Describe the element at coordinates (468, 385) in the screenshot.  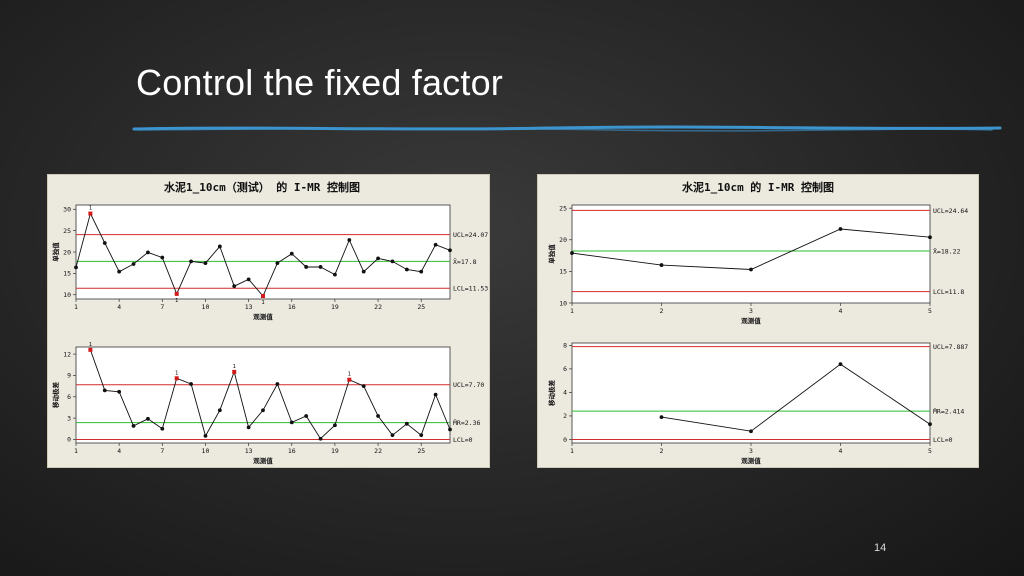
I see `ucl-label: UCL=7.70` at that location.